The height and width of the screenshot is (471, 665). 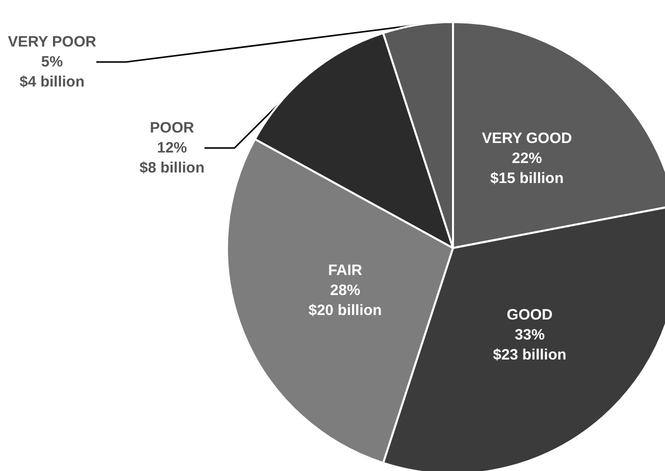 What do you see at coordinates (529, 315) in the screenshot?
I see `slice-label: GOOD` at bounding box center [529, 315].